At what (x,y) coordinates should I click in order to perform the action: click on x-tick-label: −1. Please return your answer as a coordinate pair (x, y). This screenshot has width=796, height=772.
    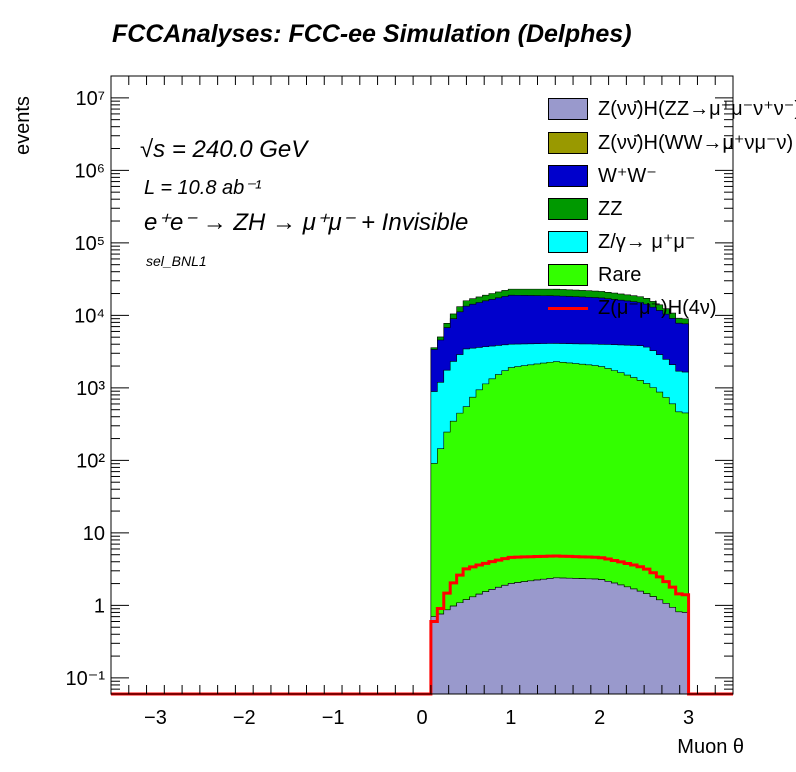
    Looking at the image, I should click on (333, 718).